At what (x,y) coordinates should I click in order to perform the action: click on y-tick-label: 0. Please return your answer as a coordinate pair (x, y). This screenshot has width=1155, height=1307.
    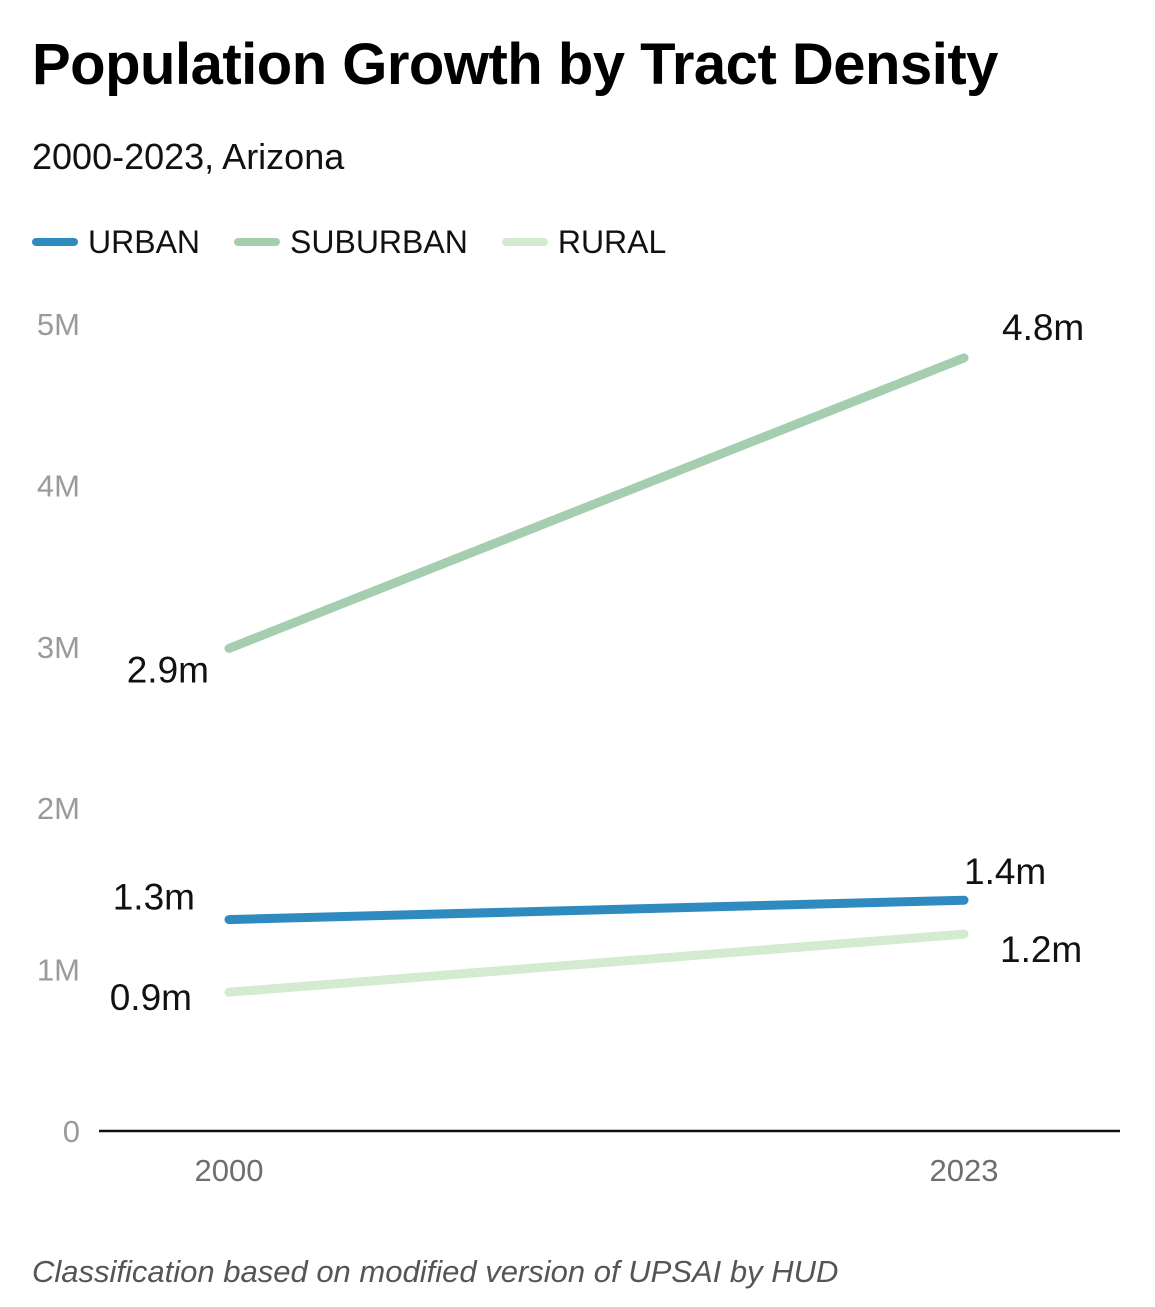
    Looking at the image, I should click on (71, 1131).